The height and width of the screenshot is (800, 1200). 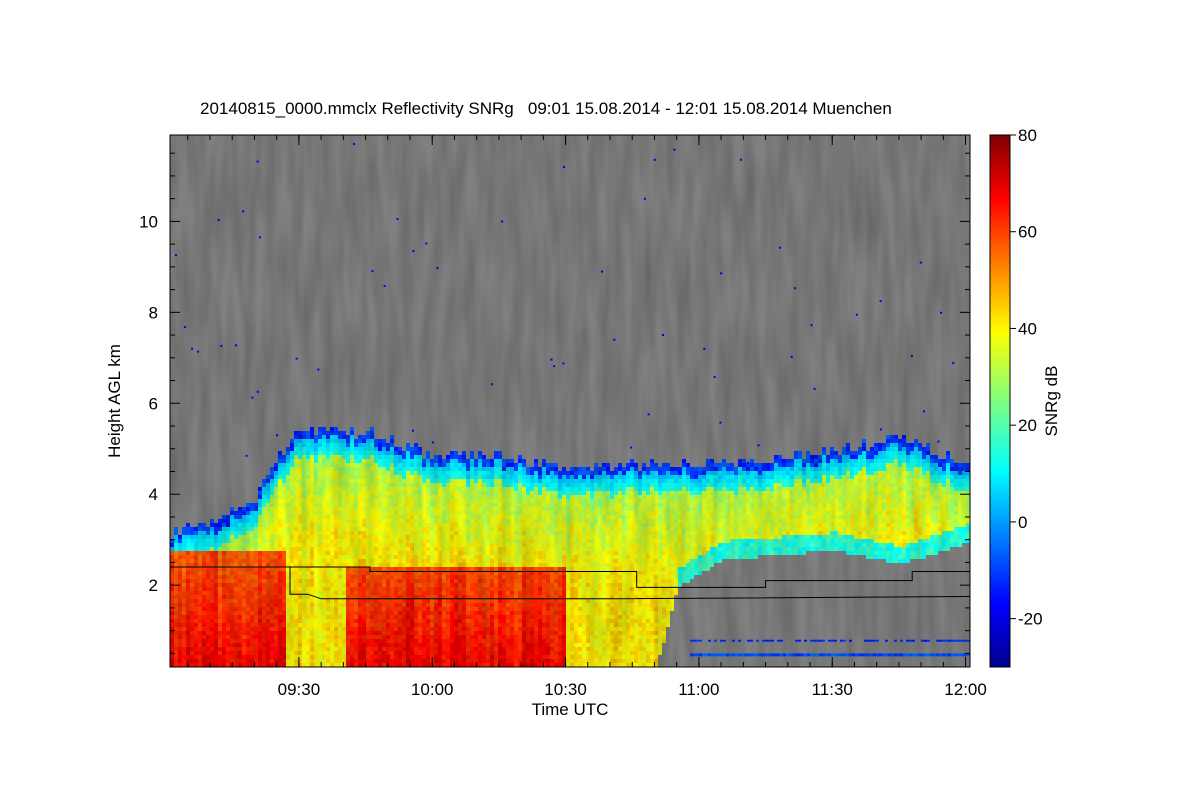 What do you see at coordinates (1026, 377) in the screenshot?
I see `colorbar-axis: -20 0 20 40 60 80` at bounding box center [1026, 377].